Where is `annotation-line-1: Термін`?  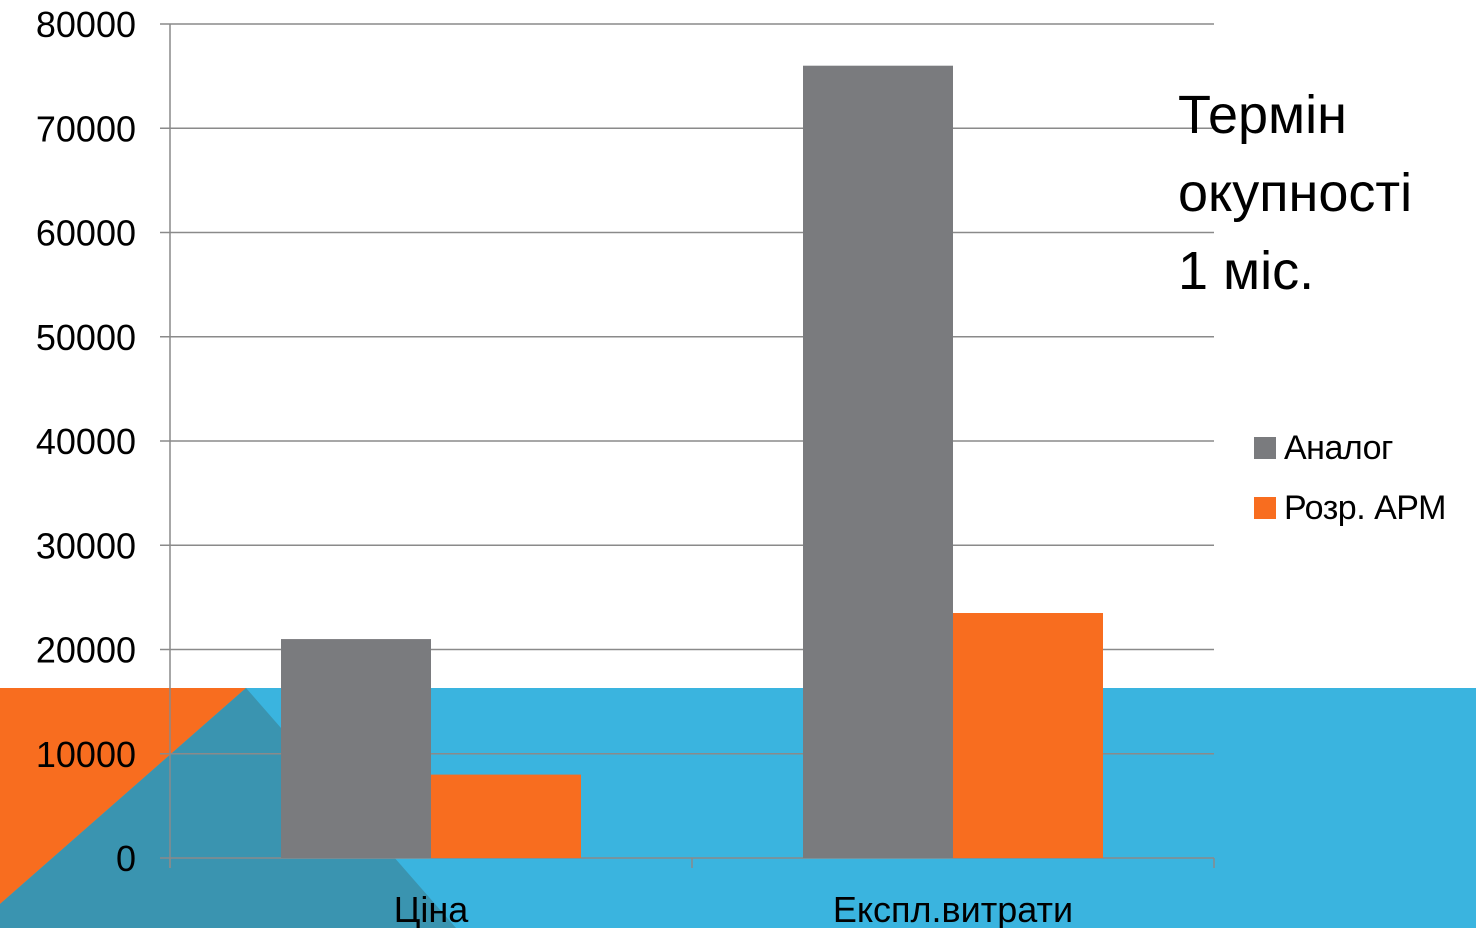
annotation-line-1: Термін is located at coordinates (1262, 115).